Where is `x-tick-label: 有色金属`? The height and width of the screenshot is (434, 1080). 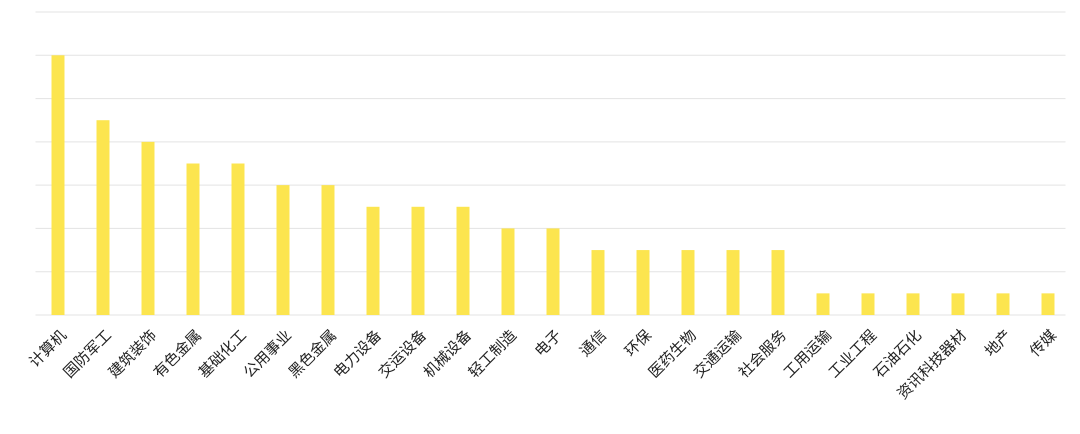 x-tick-label: 有色金属 is located at coordinates (177, 353).